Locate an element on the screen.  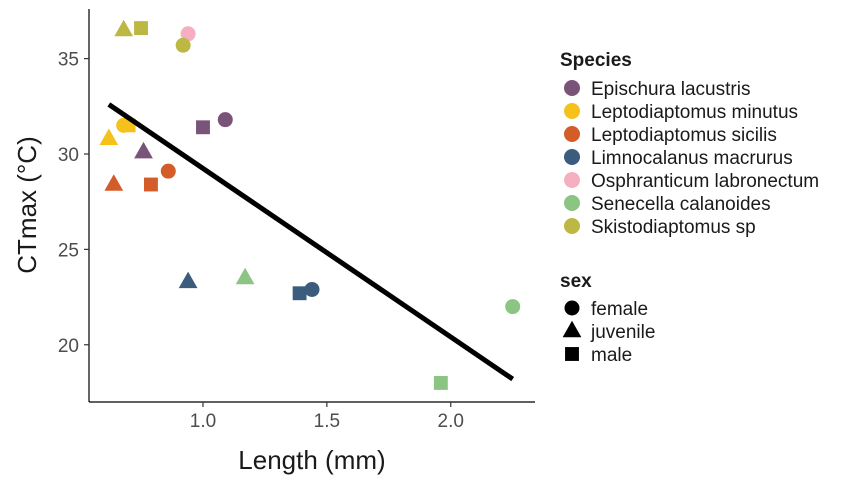
legend-sex-label: juvenile is located at coordinates (622, 332).